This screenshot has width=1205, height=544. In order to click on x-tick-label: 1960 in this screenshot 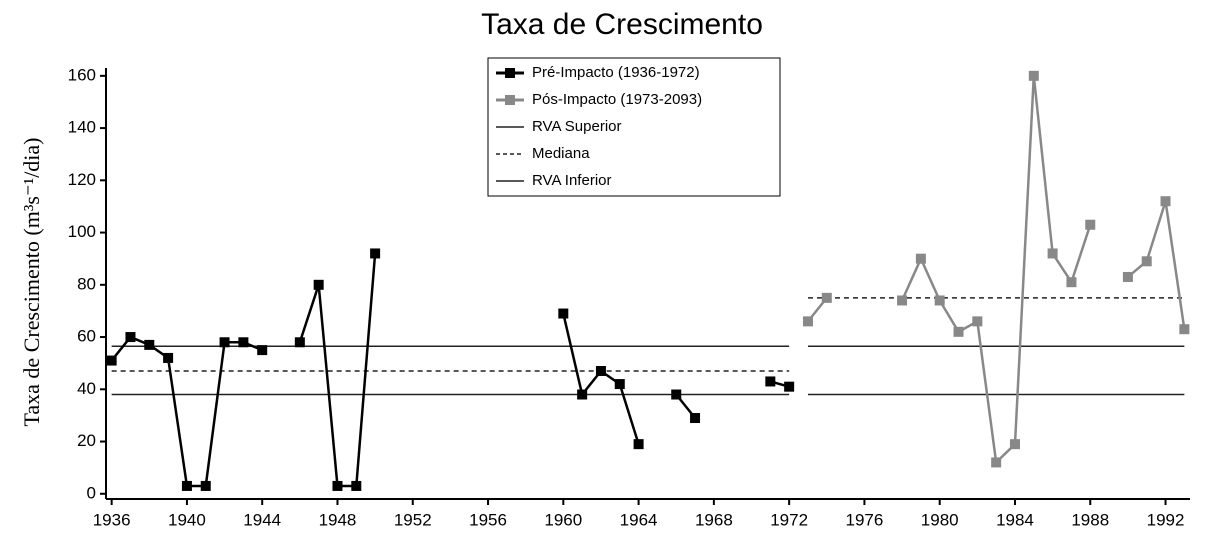, I will do `click(563, 519)`.